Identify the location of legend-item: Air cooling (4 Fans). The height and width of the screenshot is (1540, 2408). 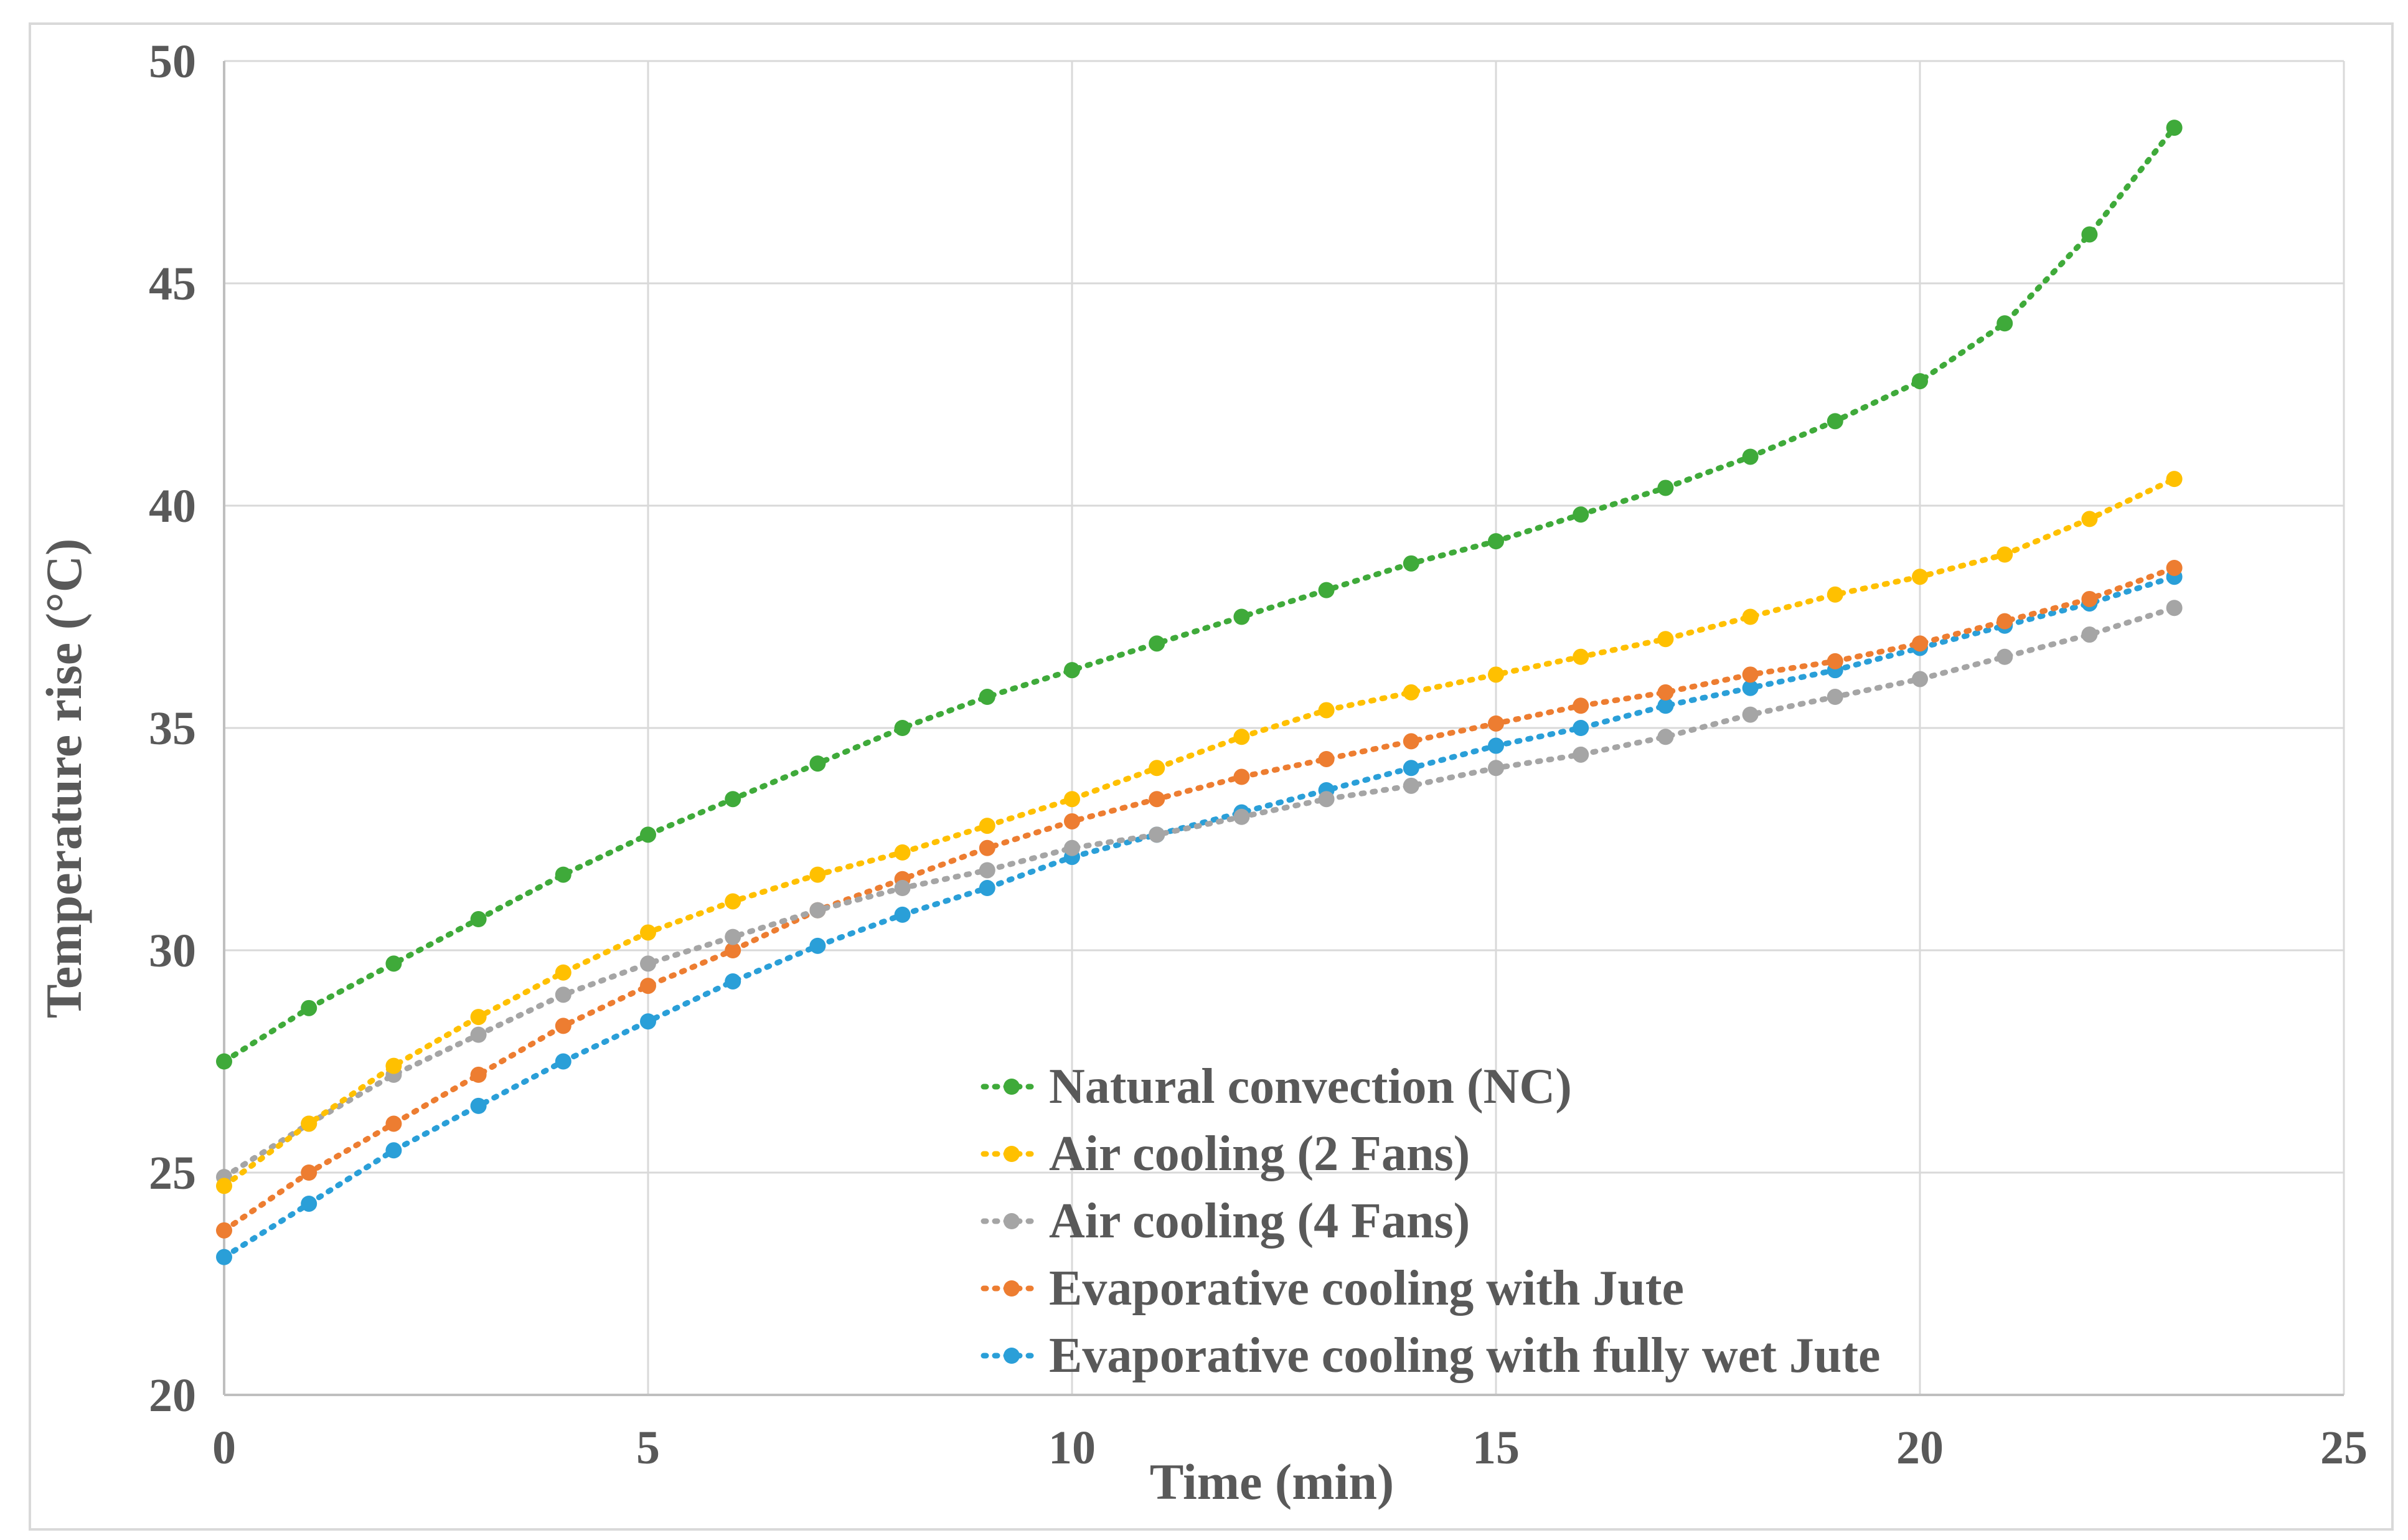
(1225, 1221).